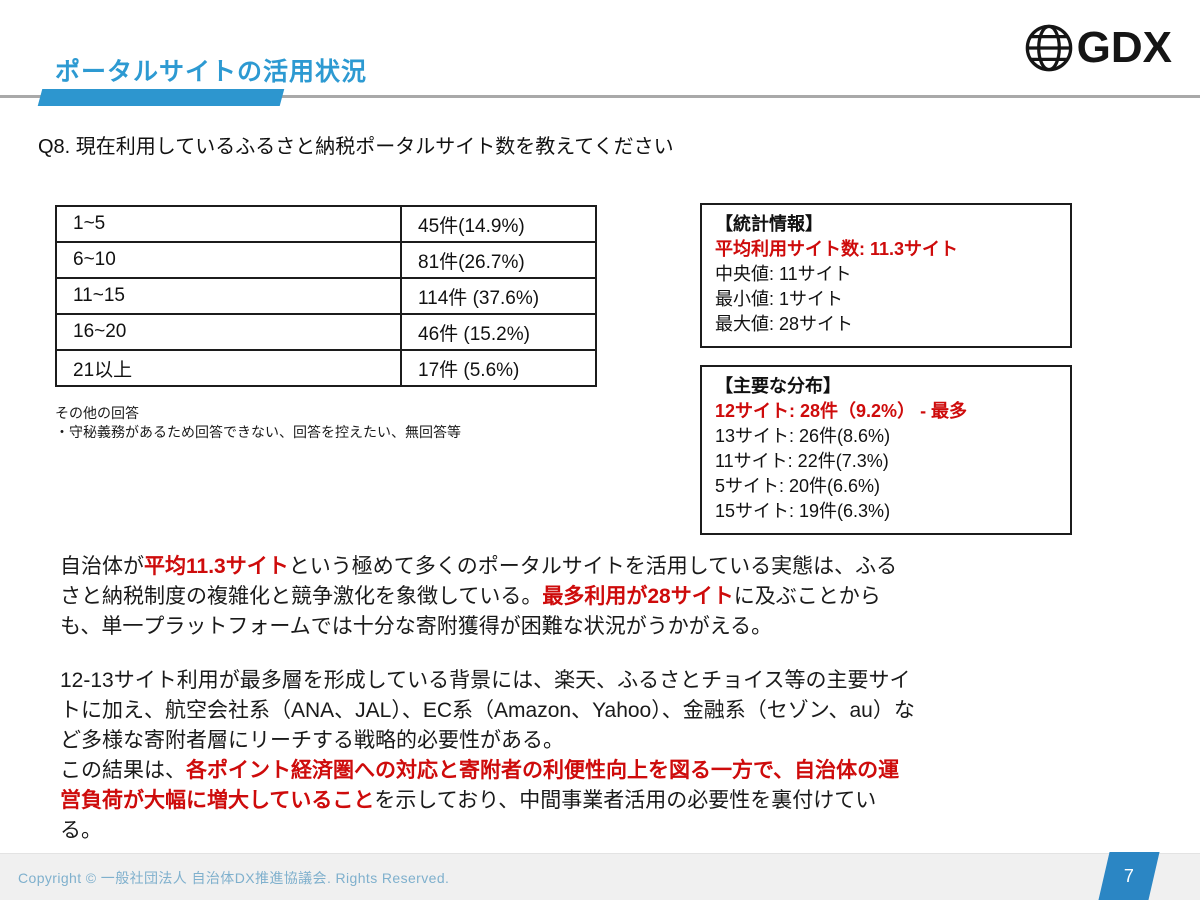  Describe the element at coordinates (784, 324) in the screenshot. I see `stats-line: 最大値: 28サイト` at that location.